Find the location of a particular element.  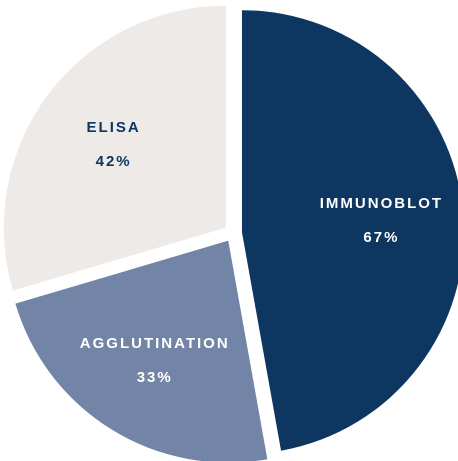

slice-value: 67% is located at coordinates (381, 237).